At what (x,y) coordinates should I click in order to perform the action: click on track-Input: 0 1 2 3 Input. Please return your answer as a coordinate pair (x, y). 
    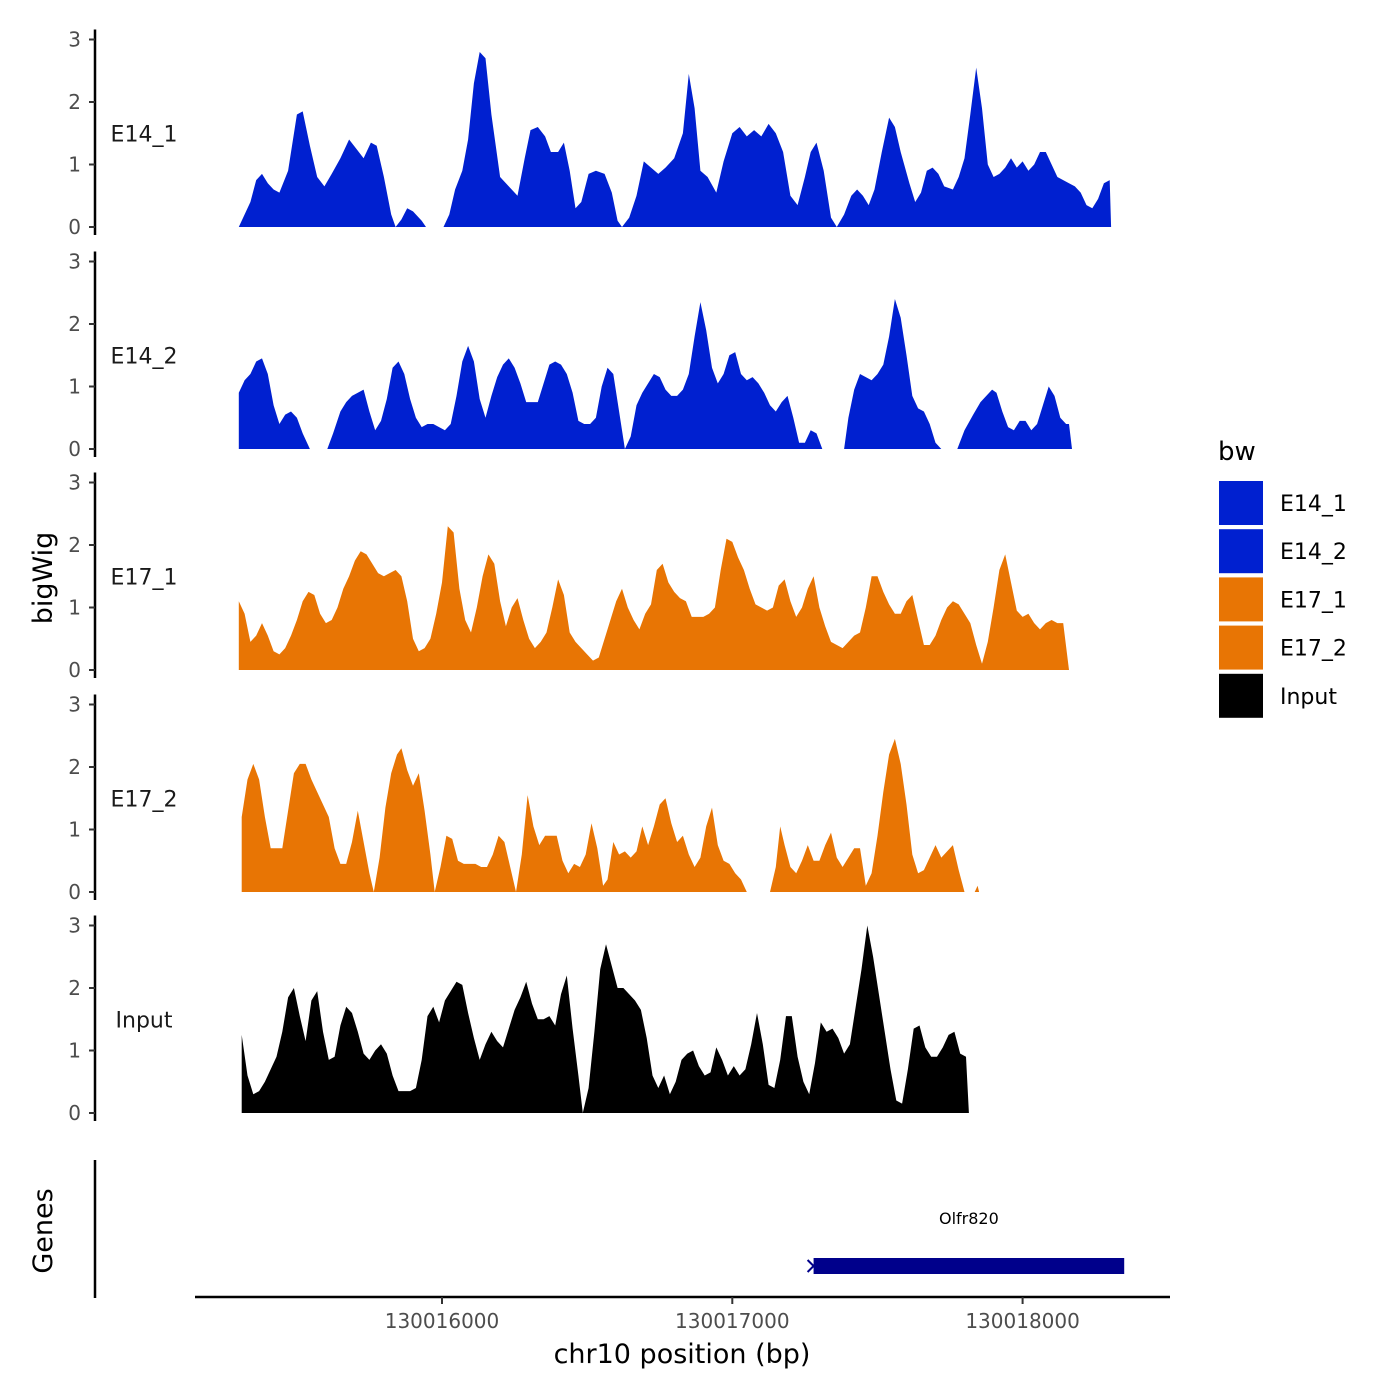
    Looking at the image, I should click on (518, 1019).